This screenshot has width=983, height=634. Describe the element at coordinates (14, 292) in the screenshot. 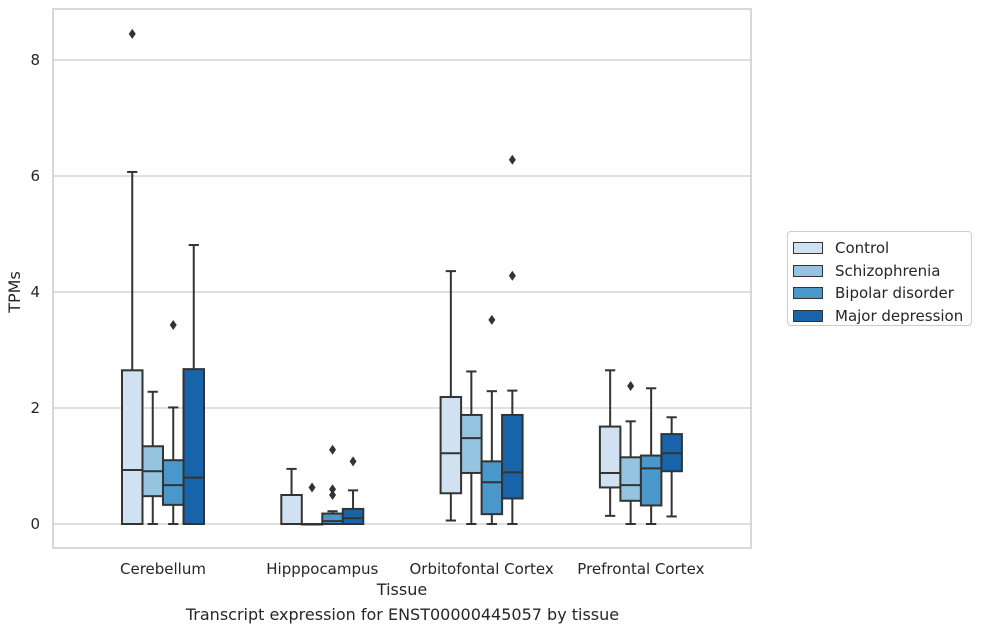

I see `y-axis-title: TPMs` at that location.